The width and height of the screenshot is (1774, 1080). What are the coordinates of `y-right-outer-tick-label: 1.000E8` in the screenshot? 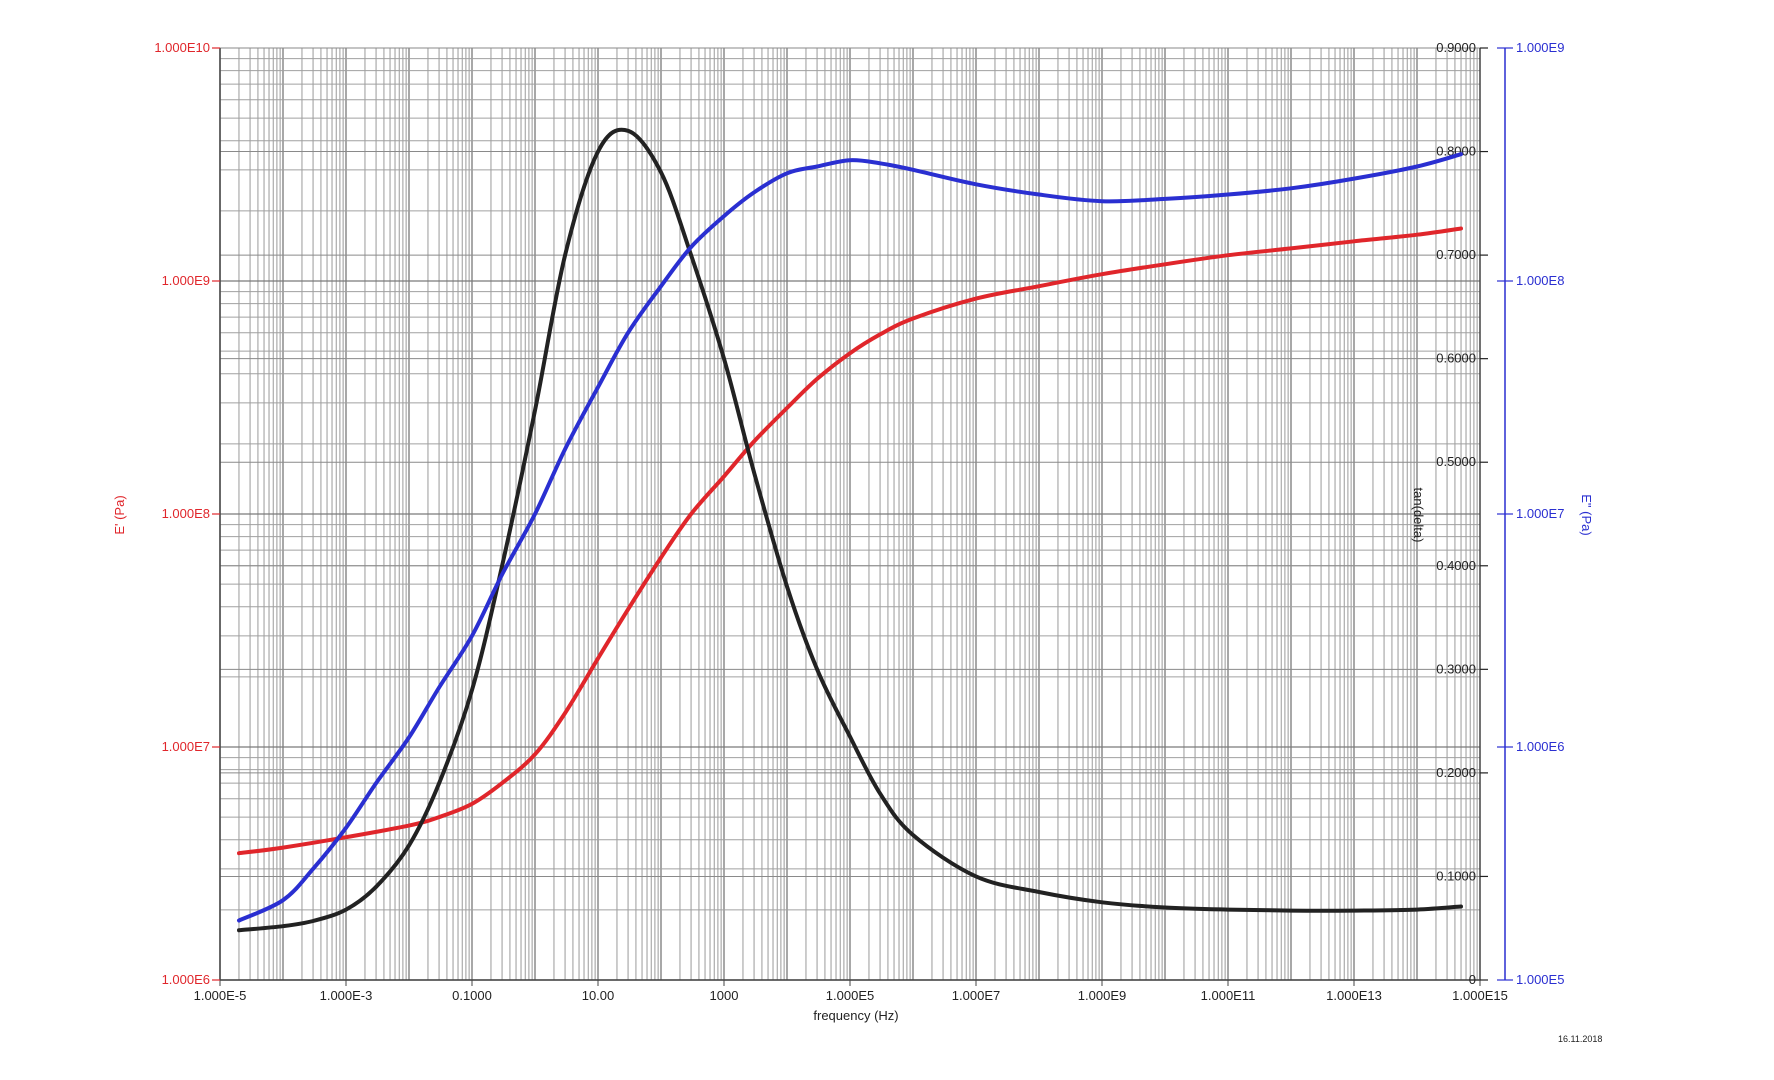 It's located at (1540, 280).